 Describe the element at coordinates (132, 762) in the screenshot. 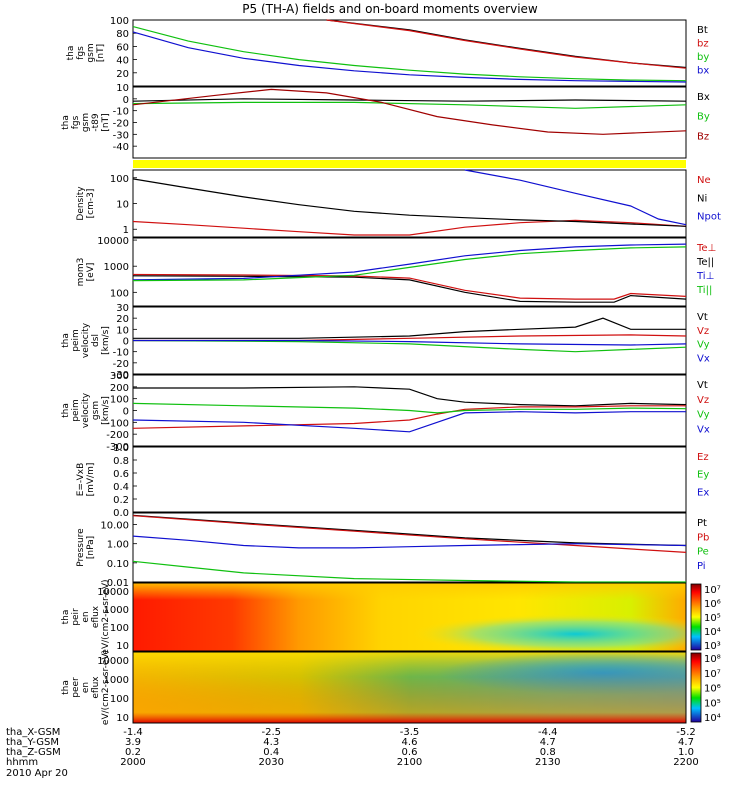

I see `orbit-value: 2000` at that location.